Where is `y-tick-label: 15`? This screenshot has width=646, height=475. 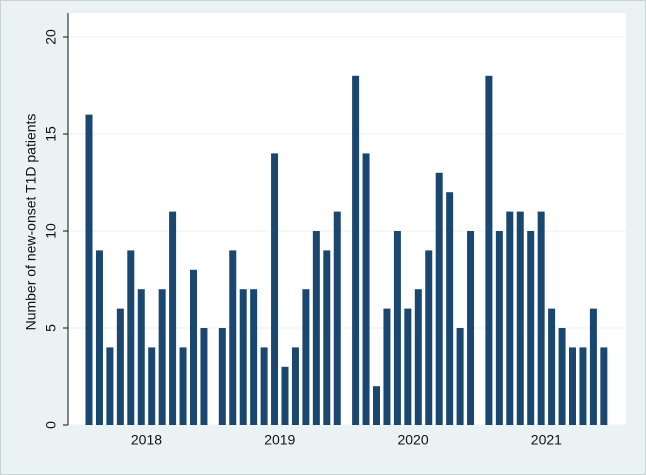
y-tick-label: 15 is located at coordinates (51, 134).